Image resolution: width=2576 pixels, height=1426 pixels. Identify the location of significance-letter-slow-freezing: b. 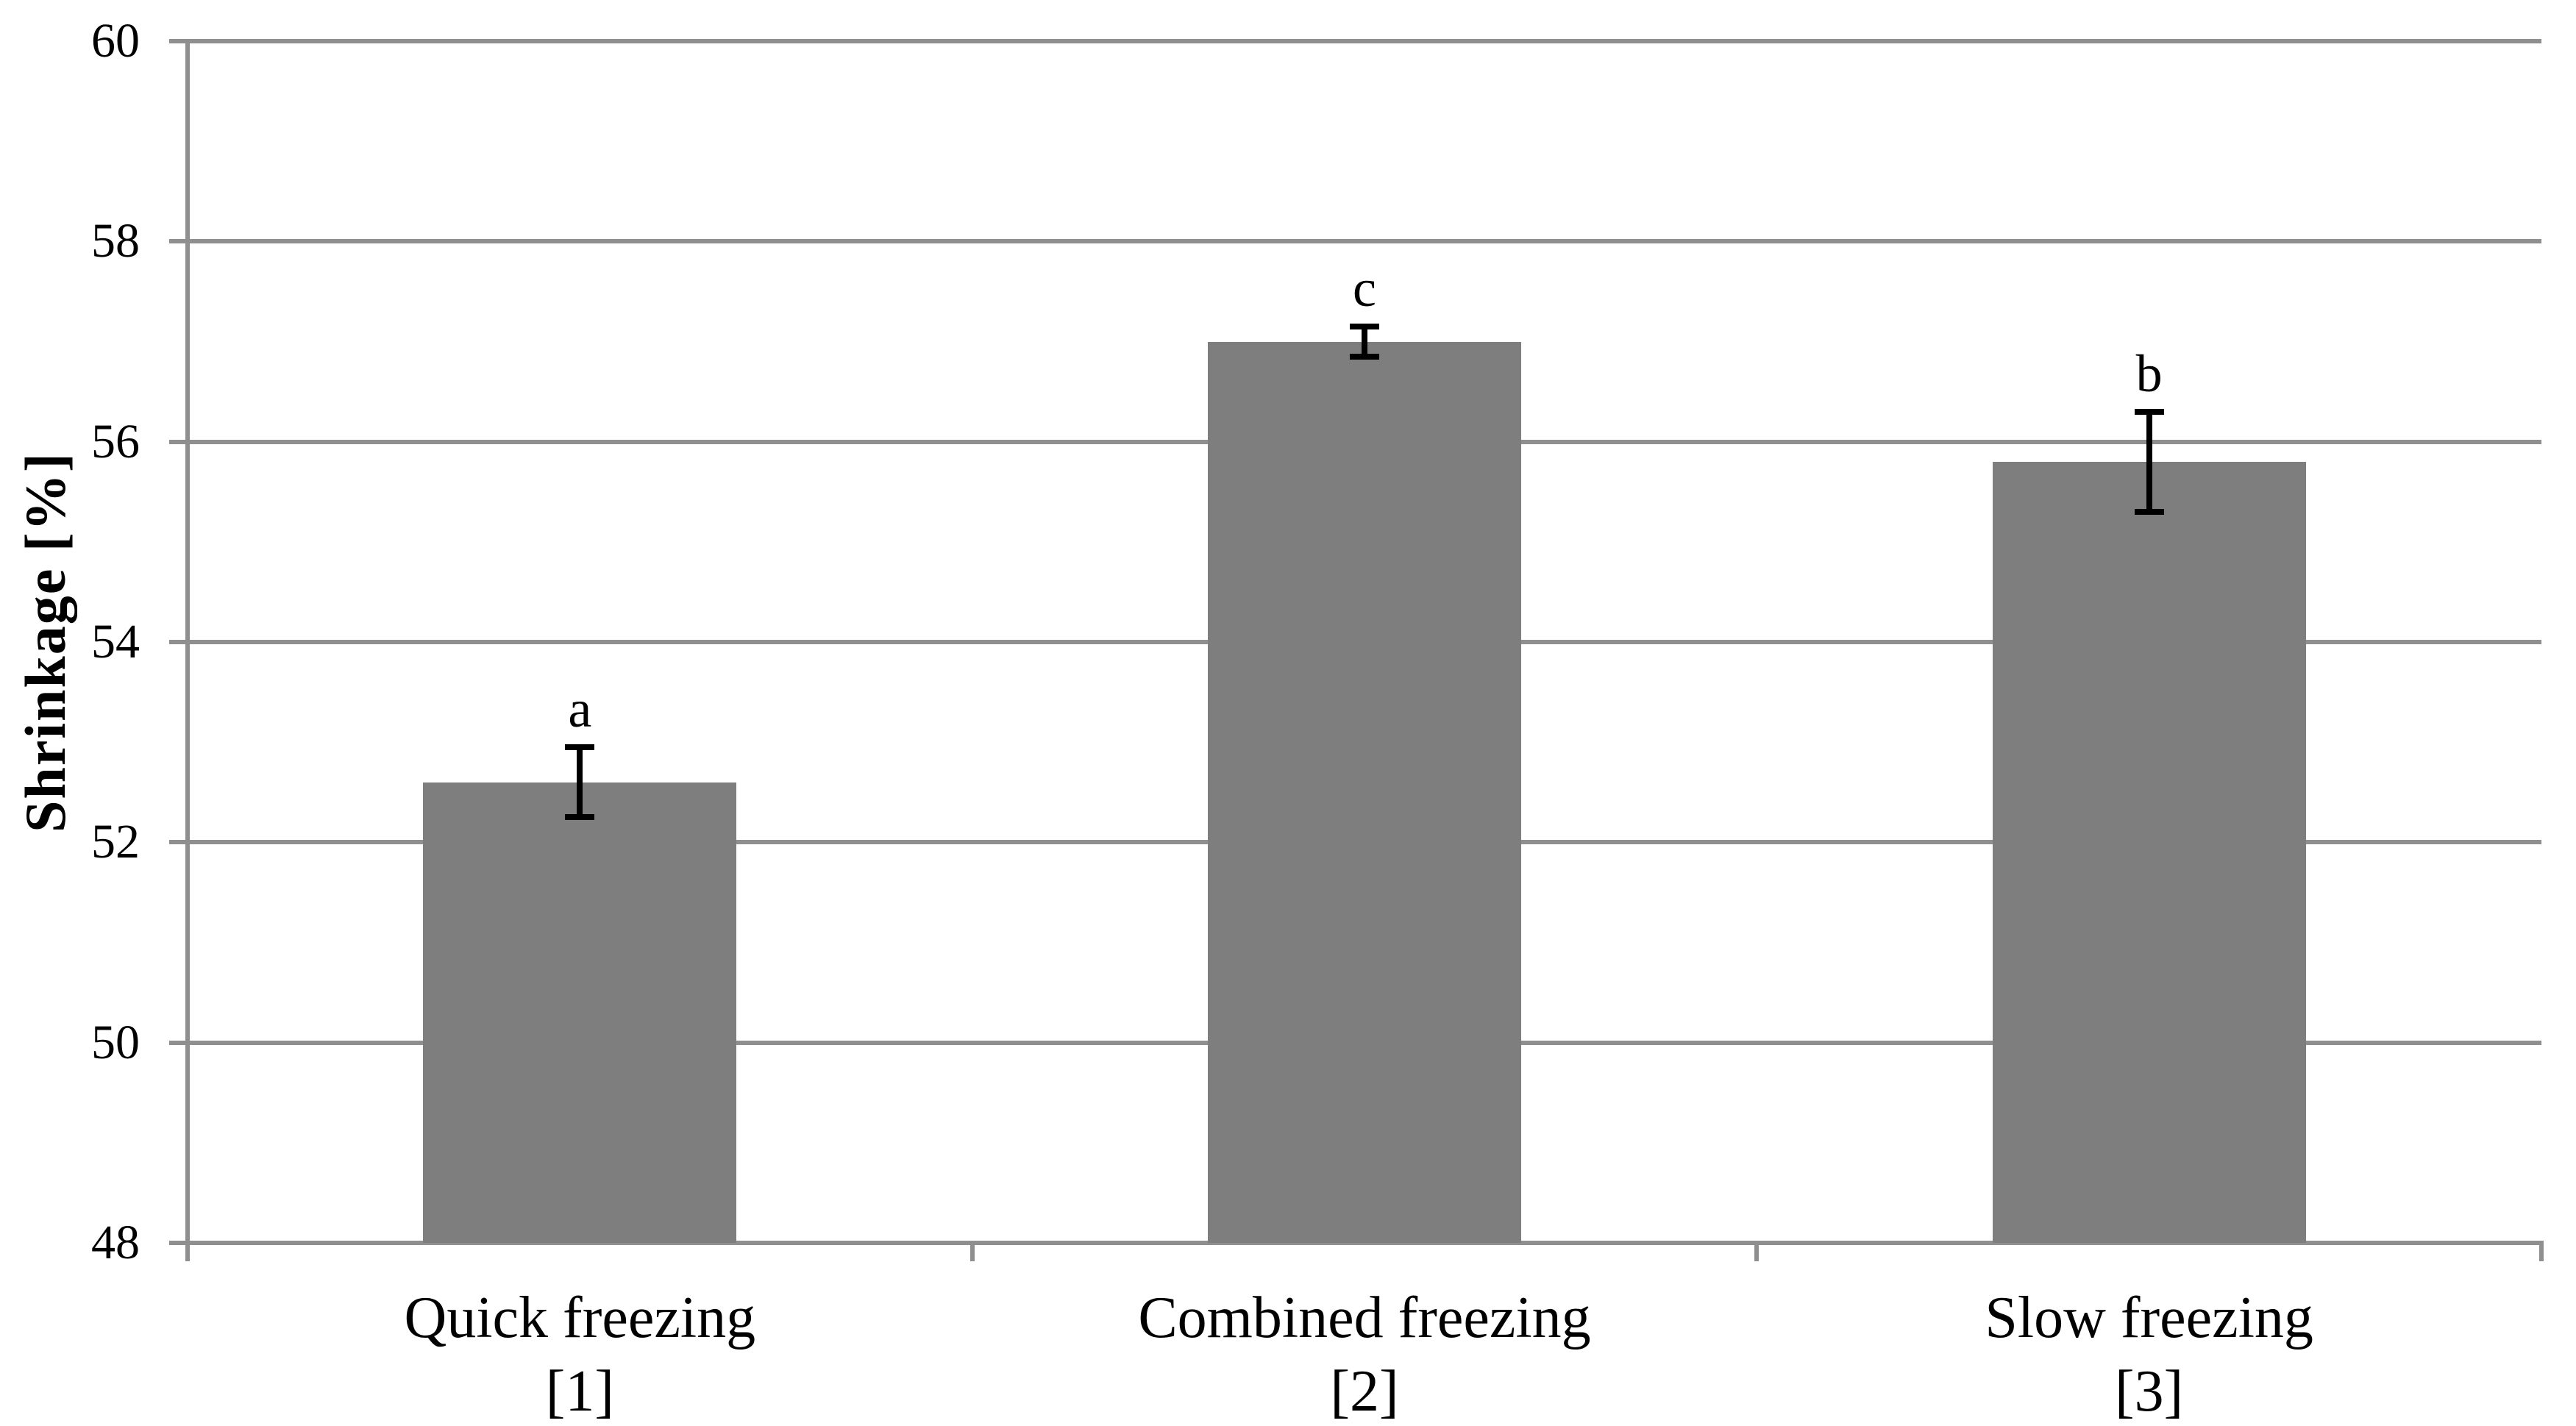
(2149, 373).